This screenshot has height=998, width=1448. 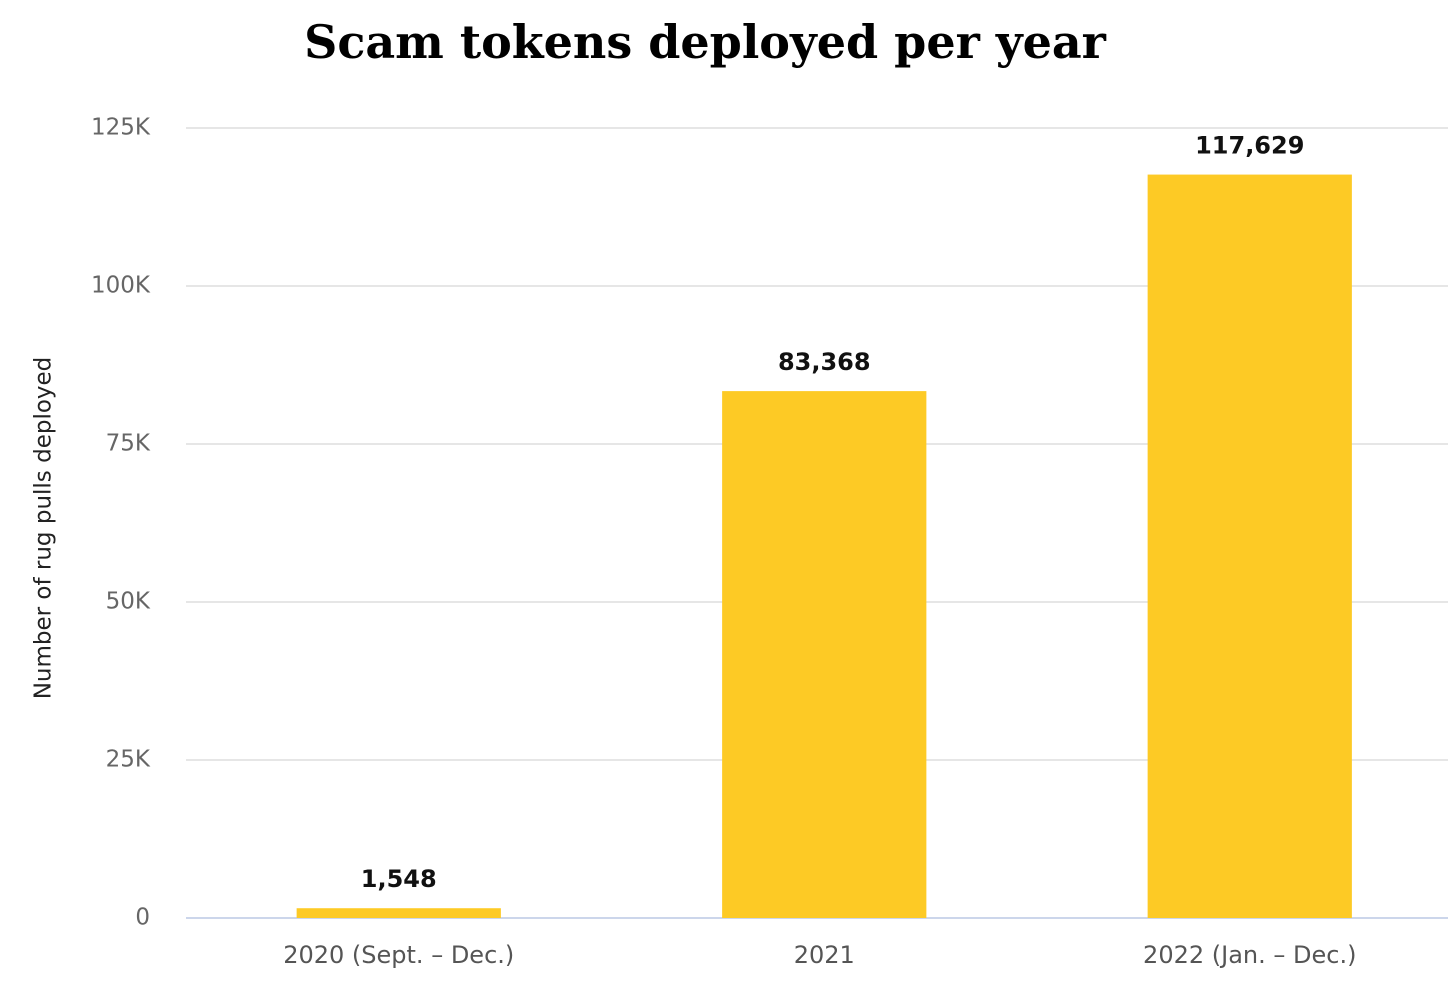 I want to click on x-tick-label: 2020 (Sept. – Dec.), so click(x=398, y=955).